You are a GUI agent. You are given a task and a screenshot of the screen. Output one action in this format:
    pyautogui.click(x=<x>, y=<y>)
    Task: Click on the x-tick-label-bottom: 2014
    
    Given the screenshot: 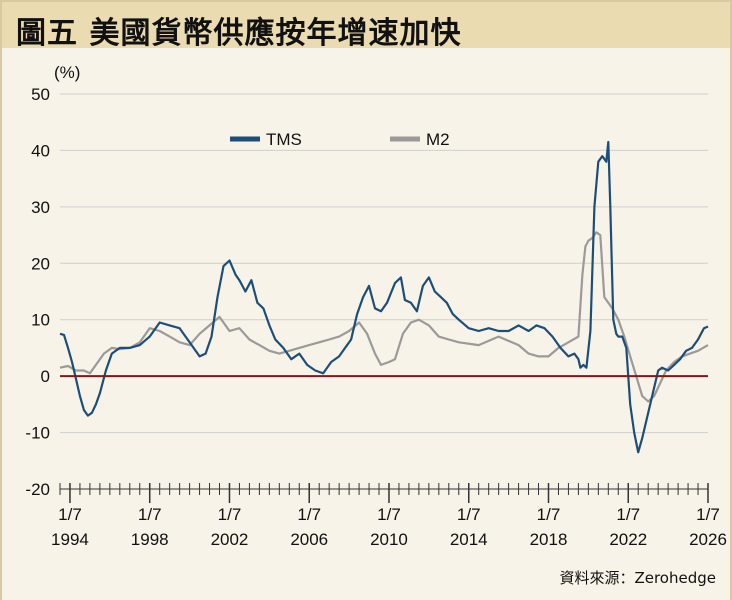 What is the action you would take?
    pyautogui.click(x=469, y=539)
    